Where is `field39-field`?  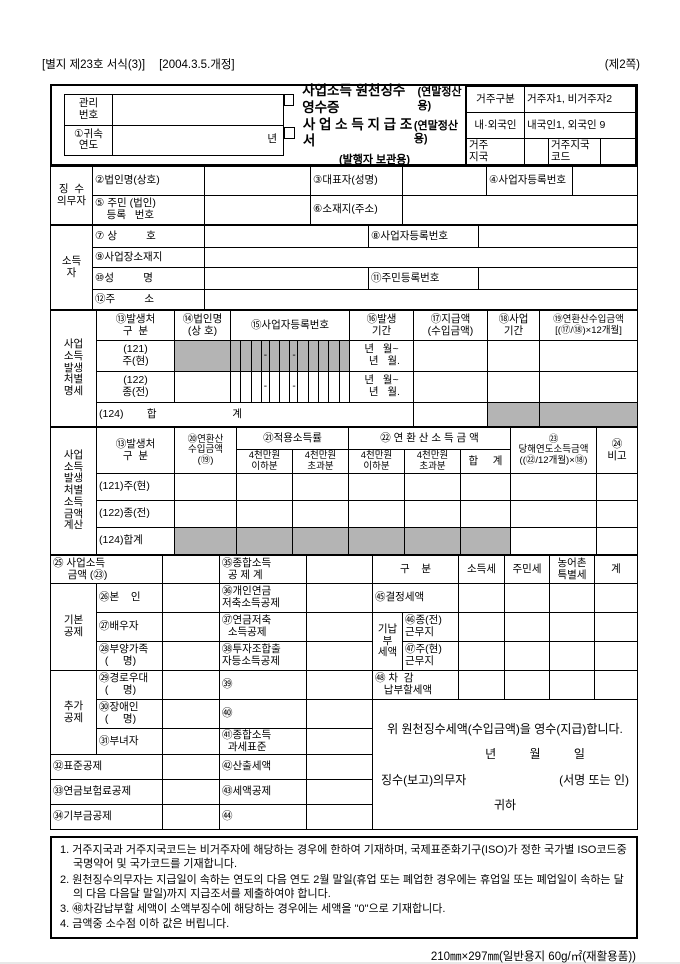 field39-field is located at coordinates (340, 685).